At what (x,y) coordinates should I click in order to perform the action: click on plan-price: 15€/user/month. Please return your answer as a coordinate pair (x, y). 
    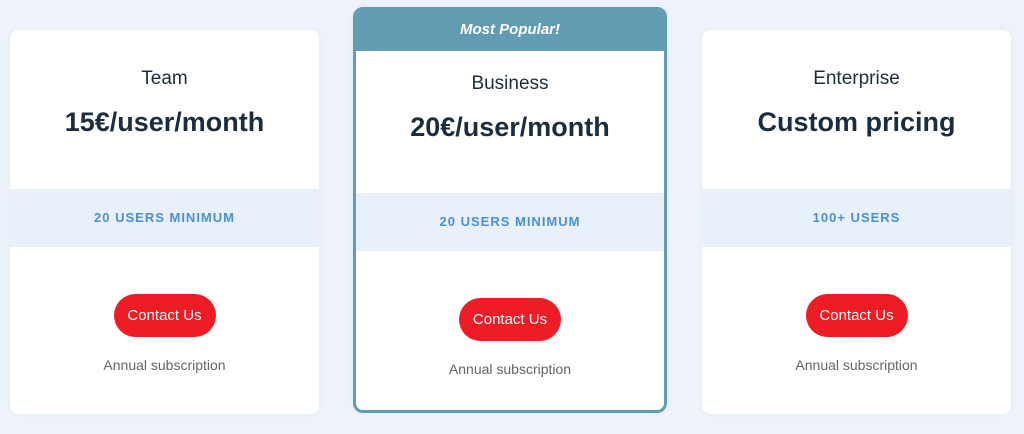
    Looking at the image, I should click on (164, 122).